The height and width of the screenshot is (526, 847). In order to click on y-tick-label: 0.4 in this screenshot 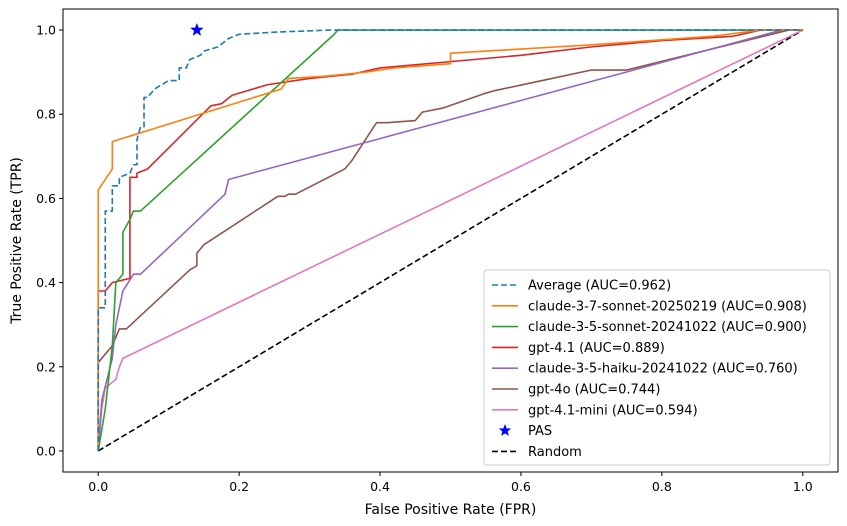, I will do `click(46, 282)`.